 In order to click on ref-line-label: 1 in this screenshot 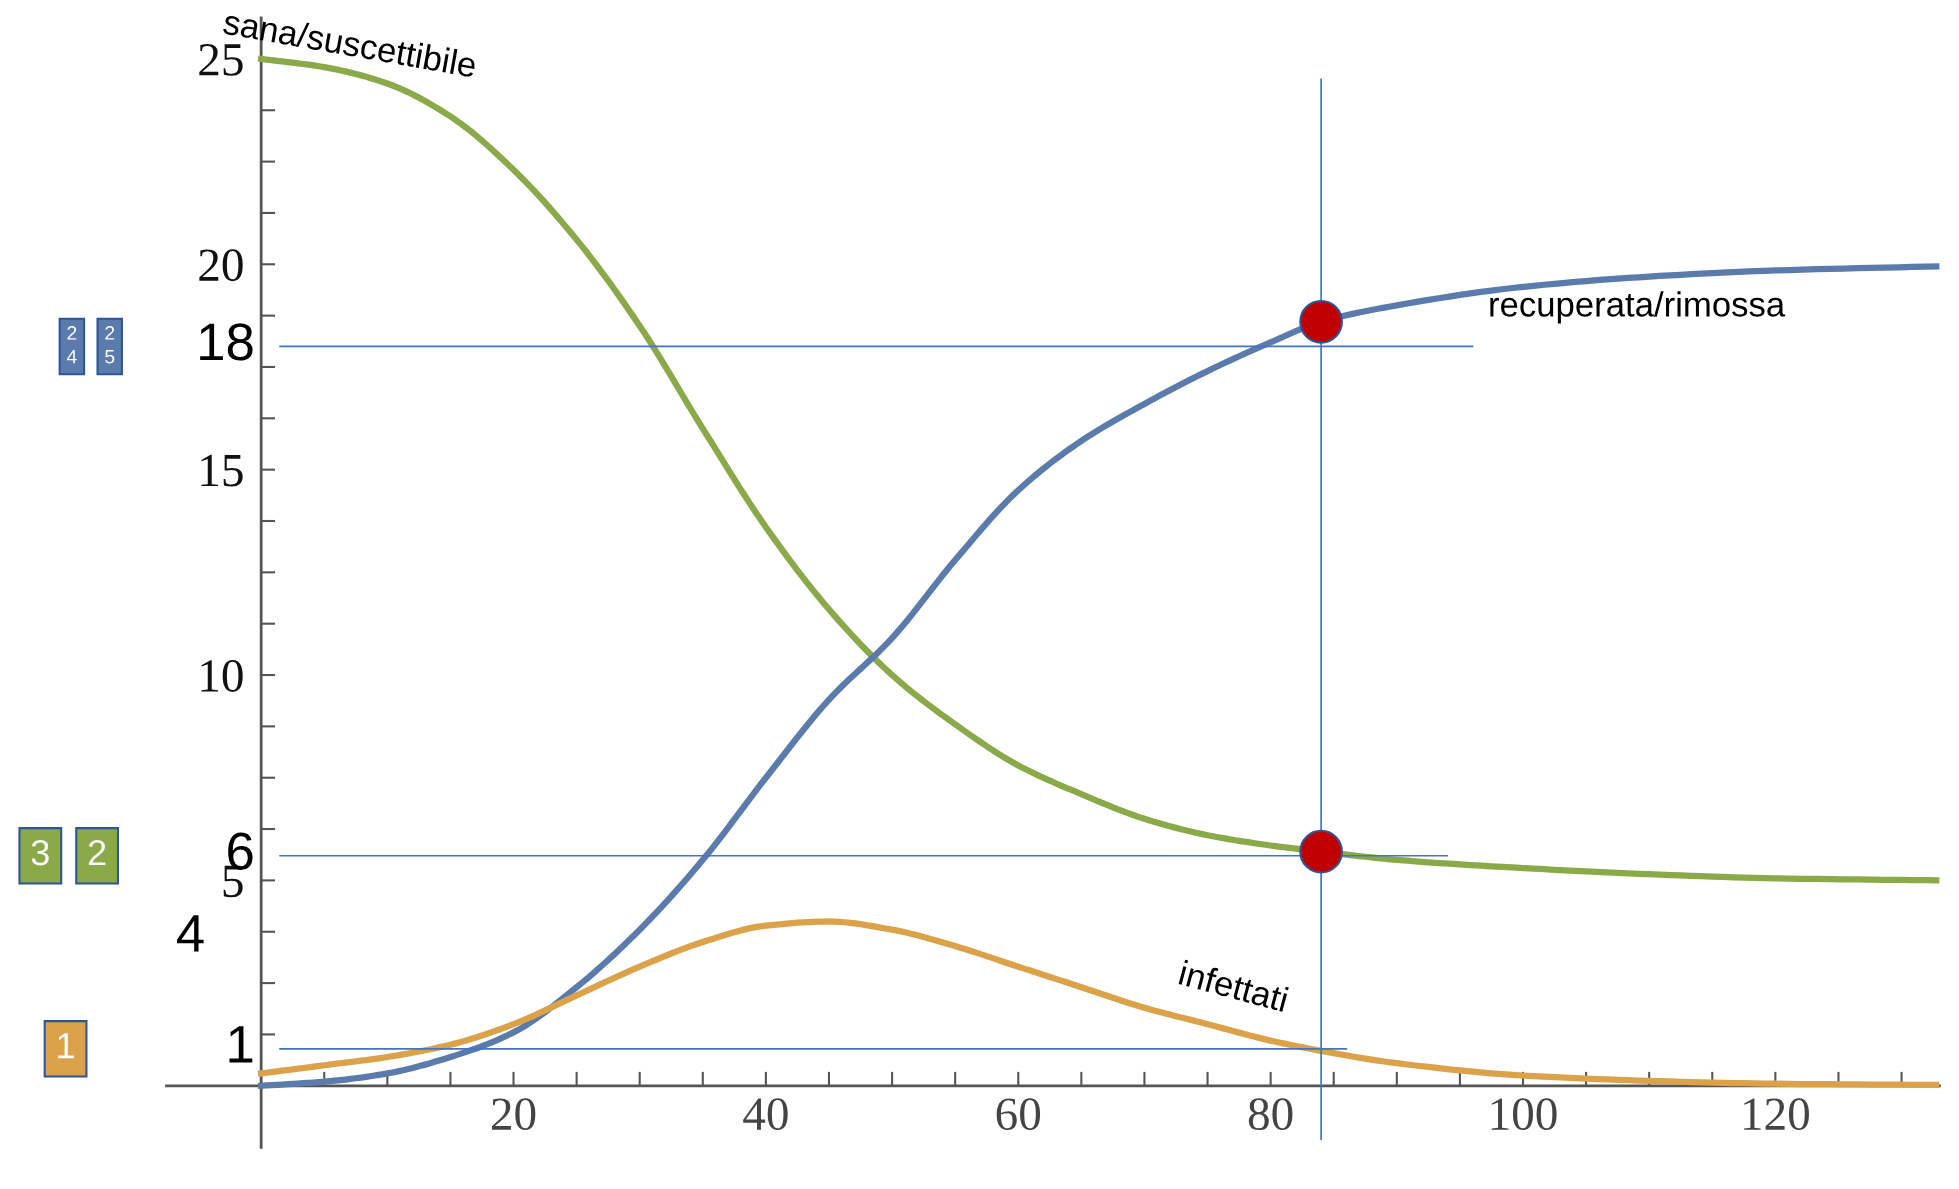, I will do `click(241, 1044)`.